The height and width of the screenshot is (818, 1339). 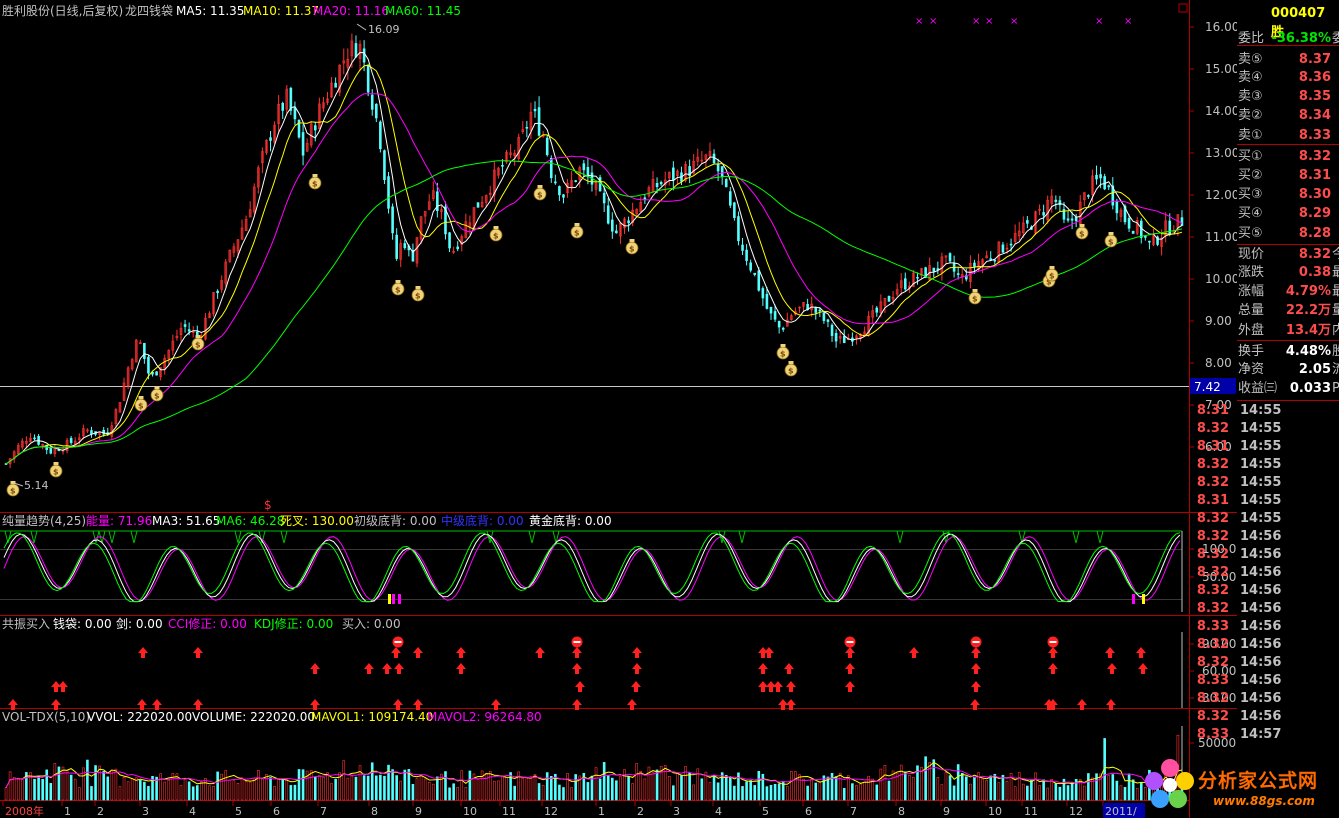 What do you see at coordinates (1250, 59) in the screenshot?
I see `quote-label: 卖⑤` at bounding box center [1250, 59].